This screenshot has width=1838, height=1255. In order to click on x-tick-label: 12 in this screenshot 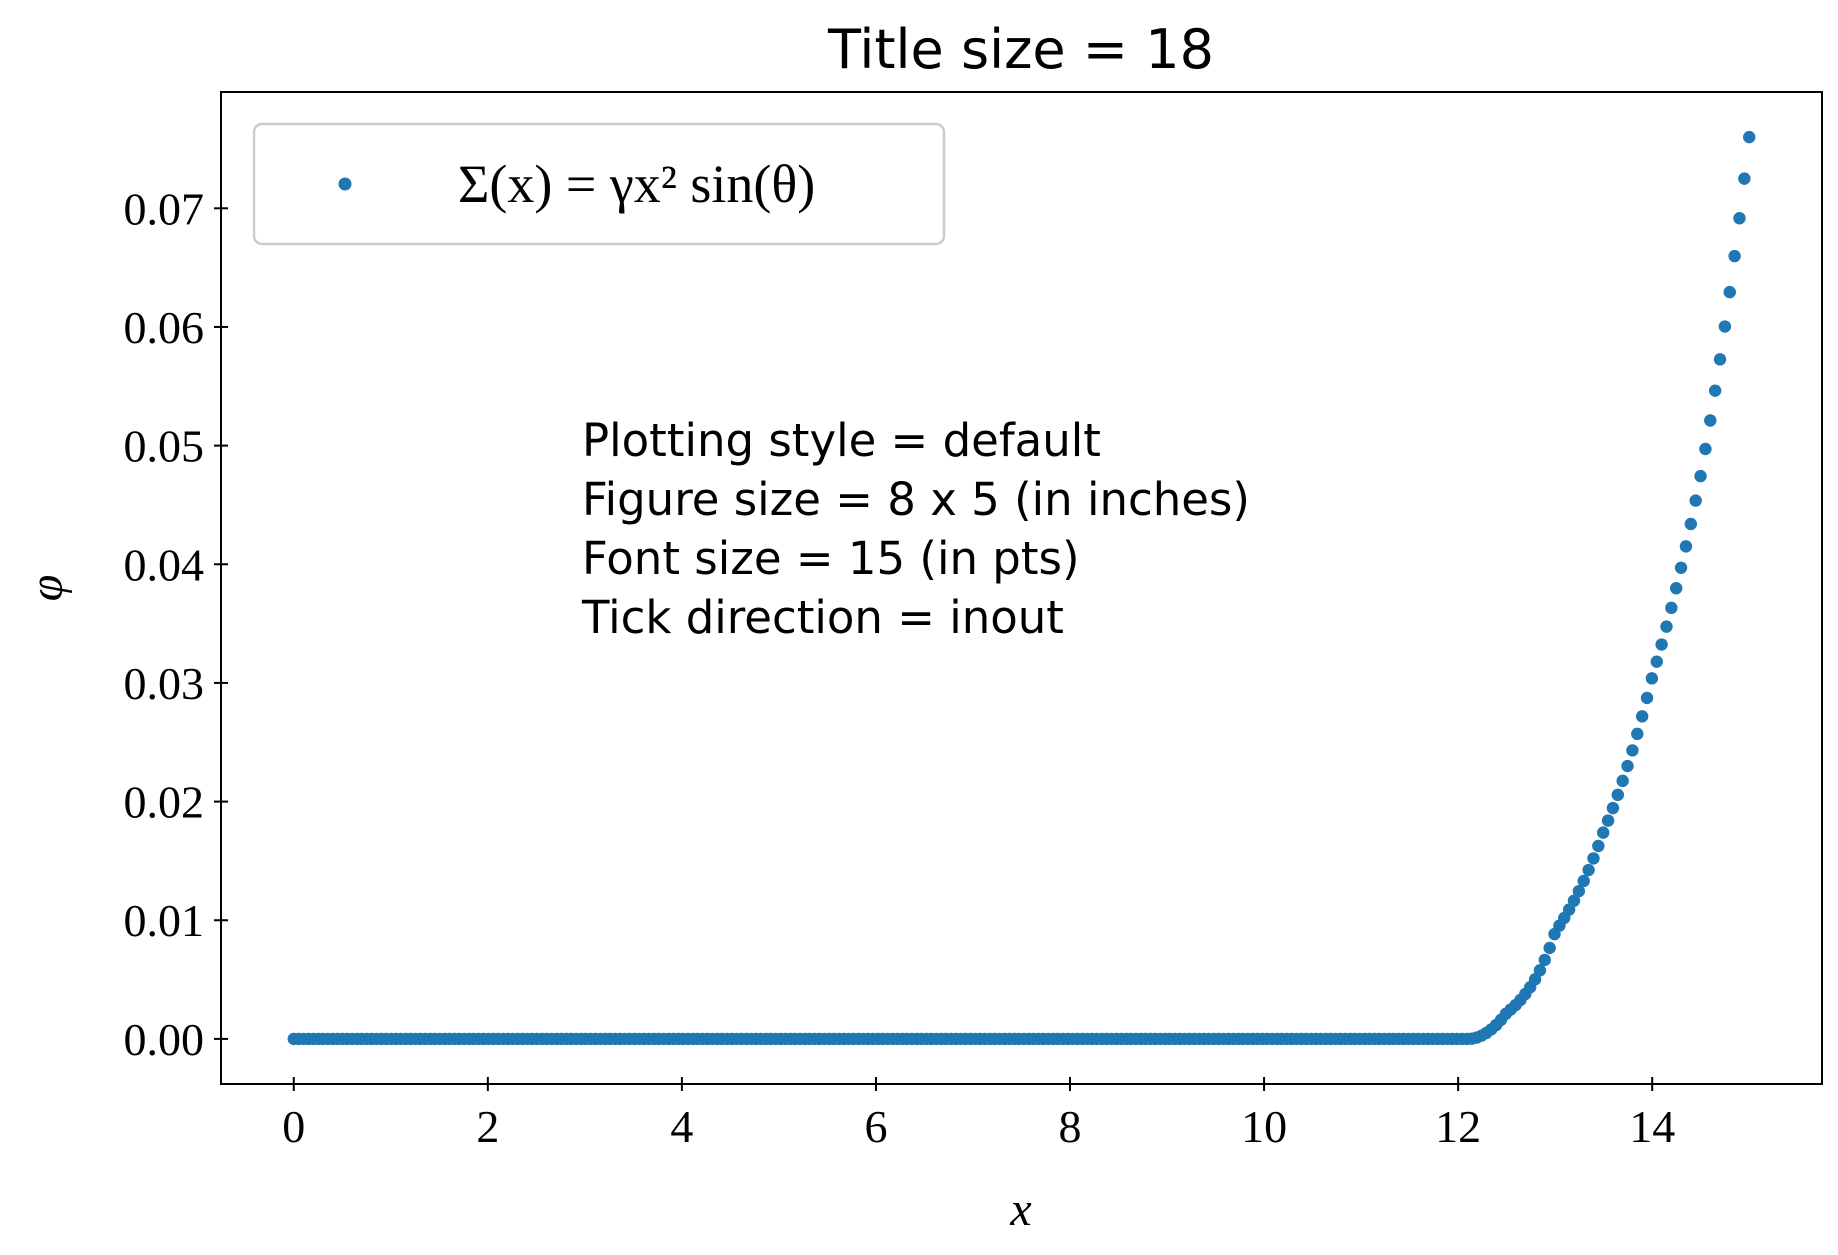, I will do `click(1458, 1126)`.